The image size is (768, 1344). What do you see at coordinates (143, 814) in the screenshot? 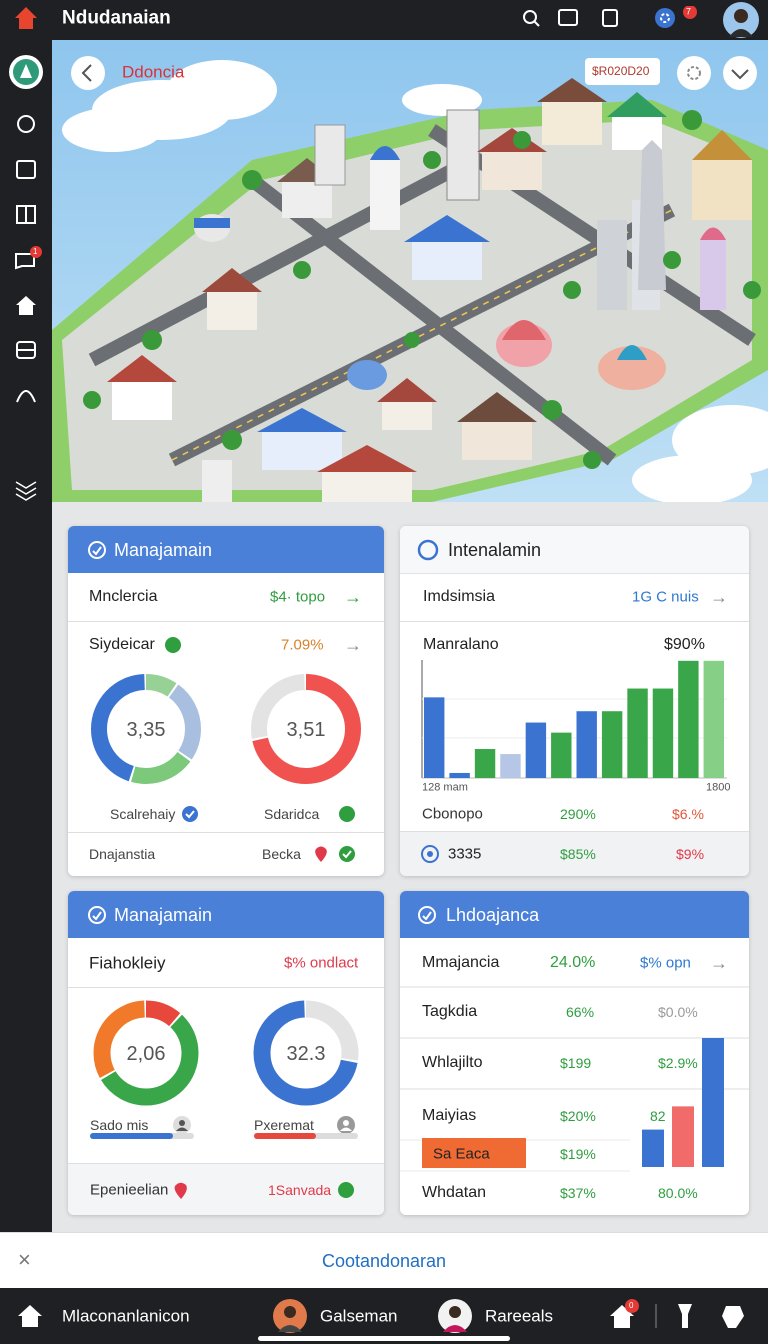
I see `donut-label: Scalrehaiy` at bounding box center [143, 814].